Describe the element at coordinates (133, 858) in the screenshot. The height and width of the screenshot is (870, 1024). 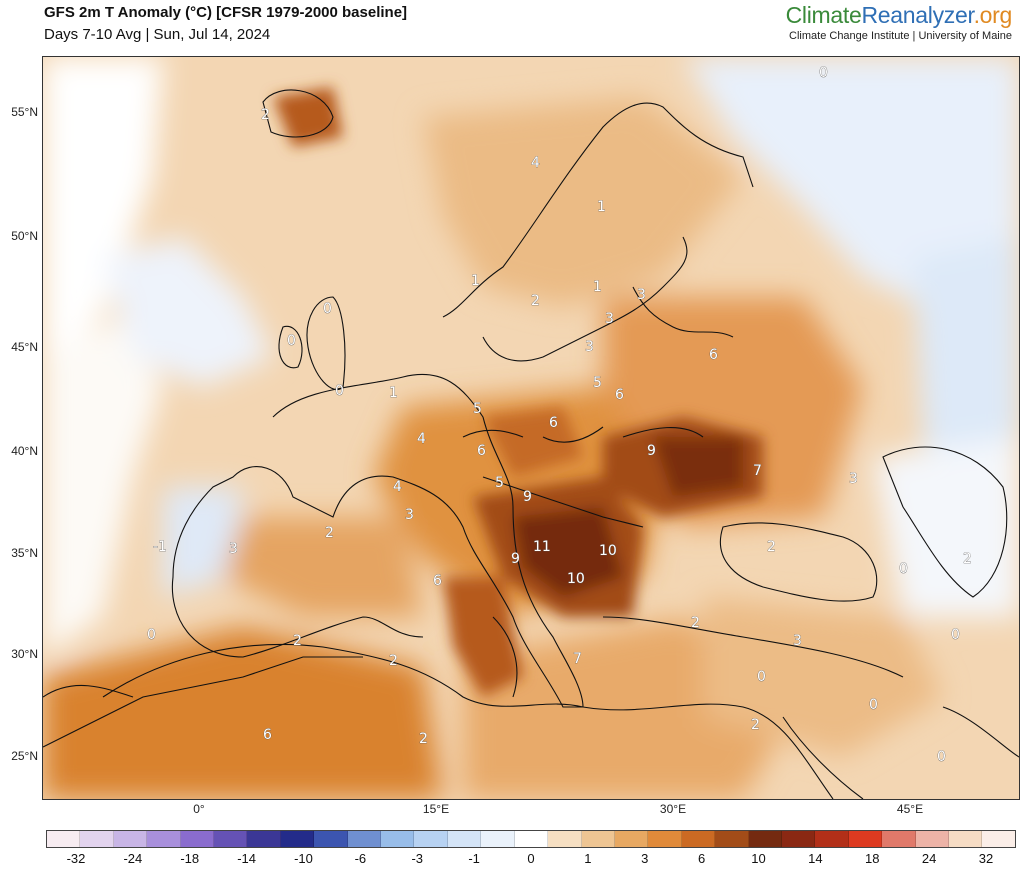
I see `colorbar-tick-label: -24` at that location.